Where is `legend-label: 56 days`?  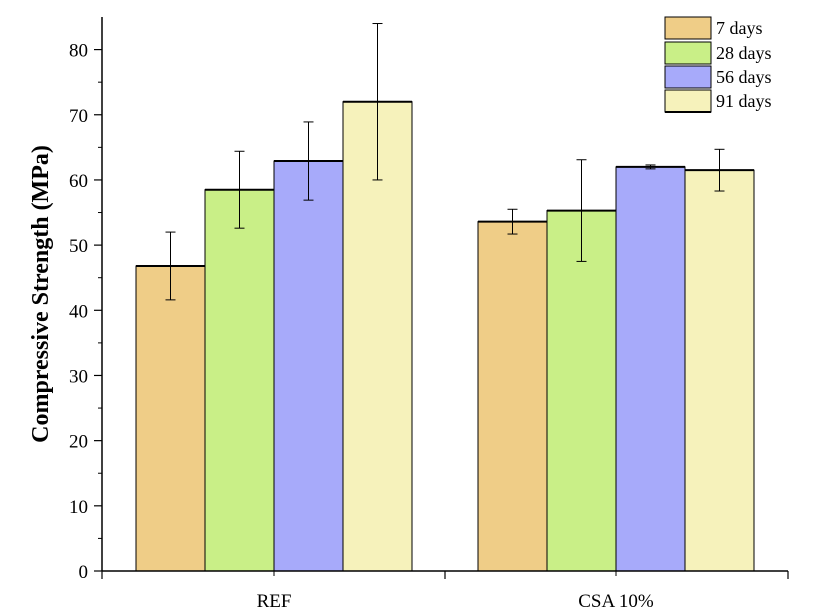
legend-label: 56 days is located at coordinates (744, 77).